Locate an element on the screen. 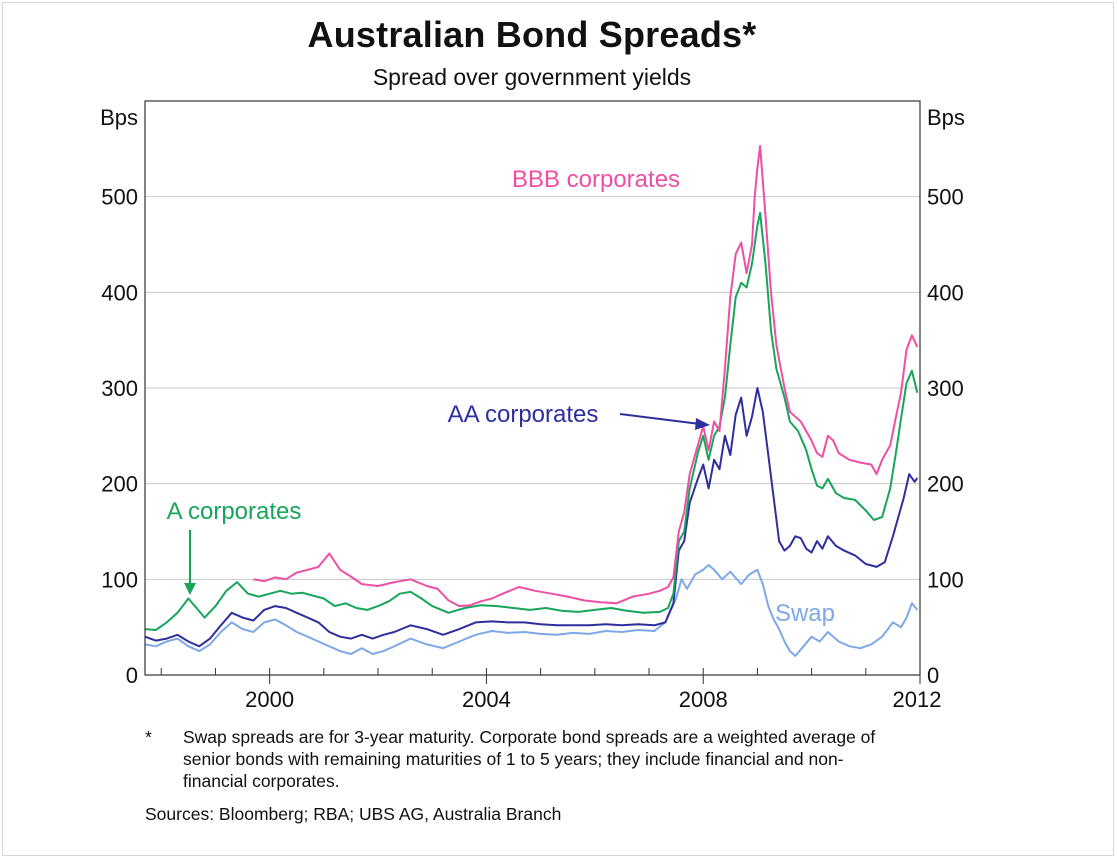 The height and width of the screenshot is (859, 1118). arrowhead-aa-corporates is located at coordinates (702, 424).